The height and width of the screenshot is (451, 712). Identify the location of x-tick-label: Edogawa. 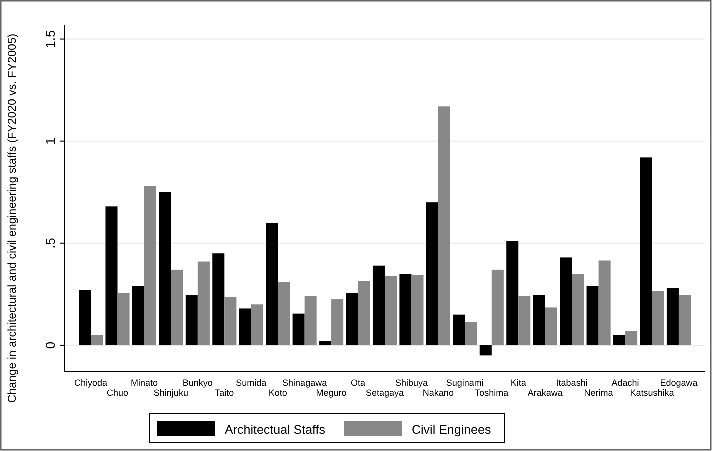
(679, 383).